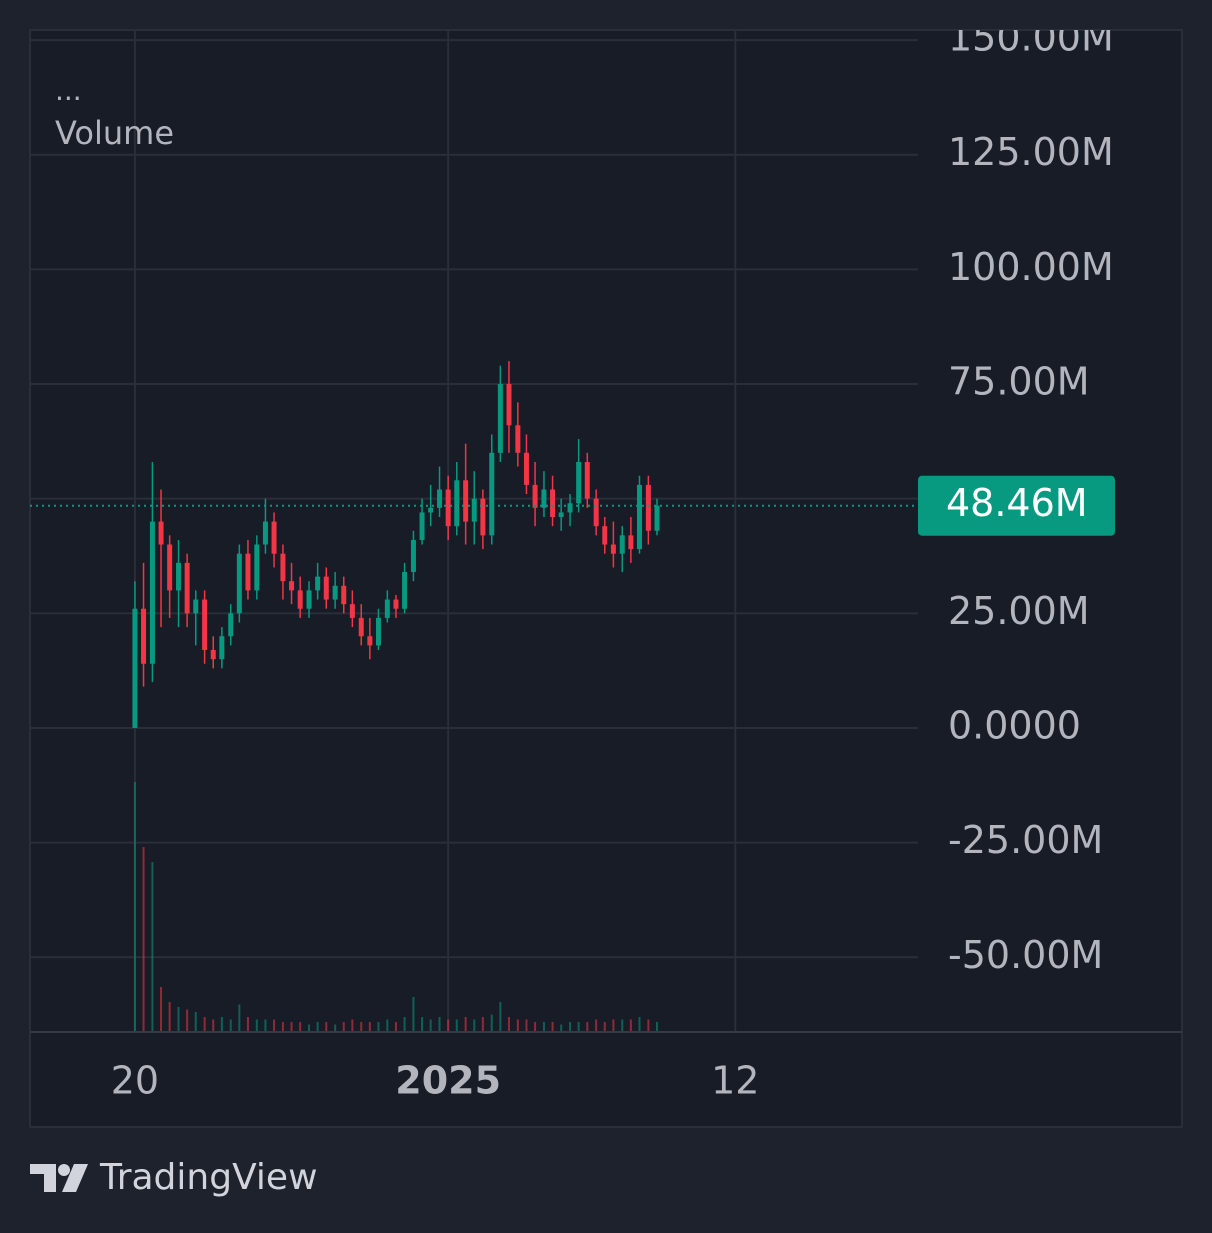 The width and height of the screenshot is (1212, 1233). Describe the element at coordinates (448, 1081) in the screenshot. I see `x-tick-label: 2025` at that location.